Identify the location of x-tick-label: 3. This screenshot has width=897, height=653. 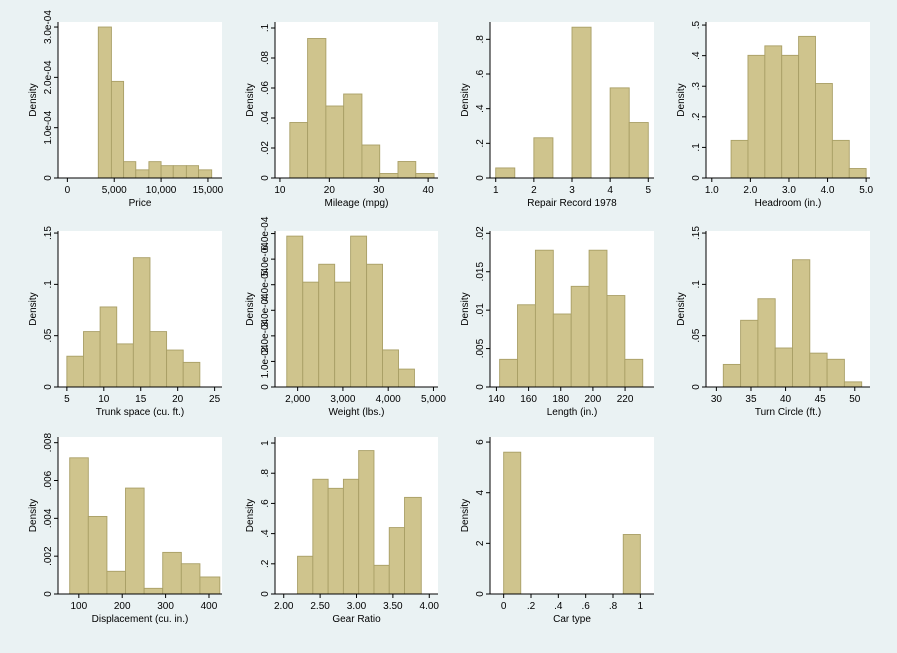
(572, 190).